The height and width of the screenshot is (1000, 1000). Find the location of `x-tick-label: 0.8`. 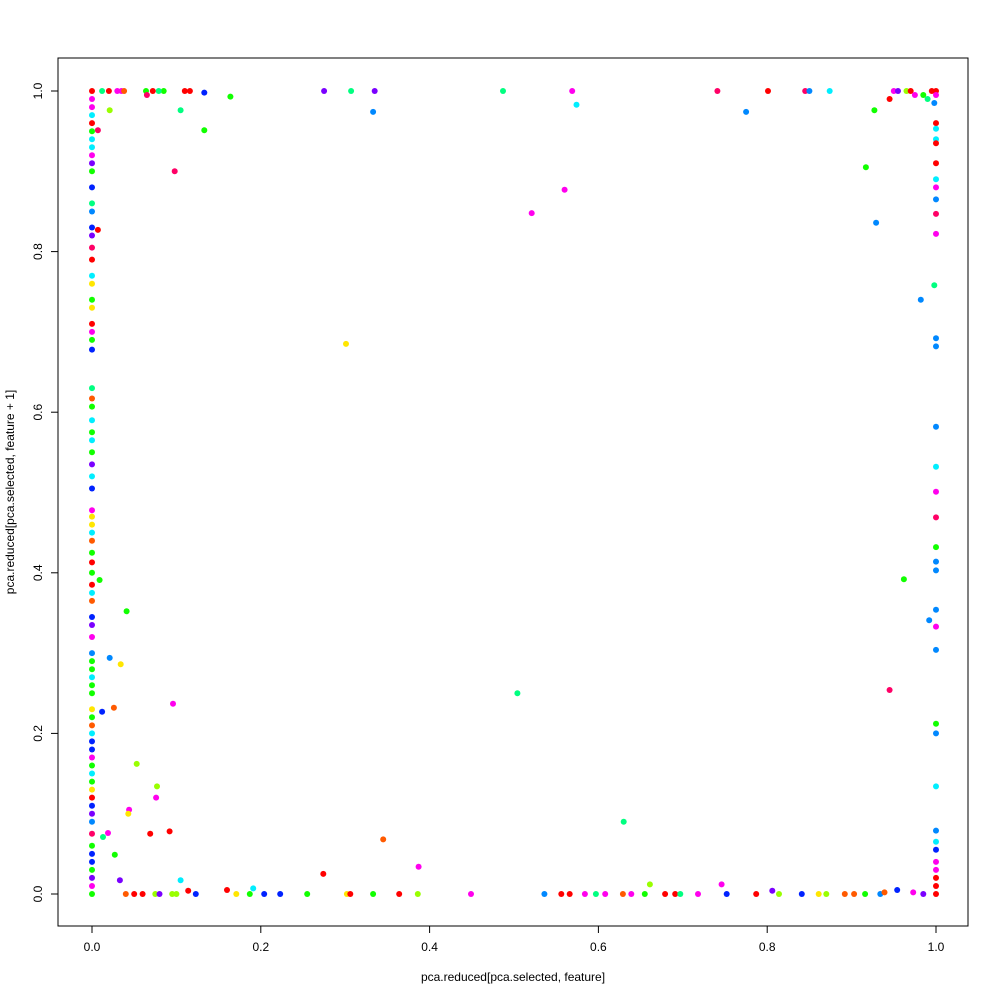

x-tick-label: 0.8 is located at coordinates (767, 947).